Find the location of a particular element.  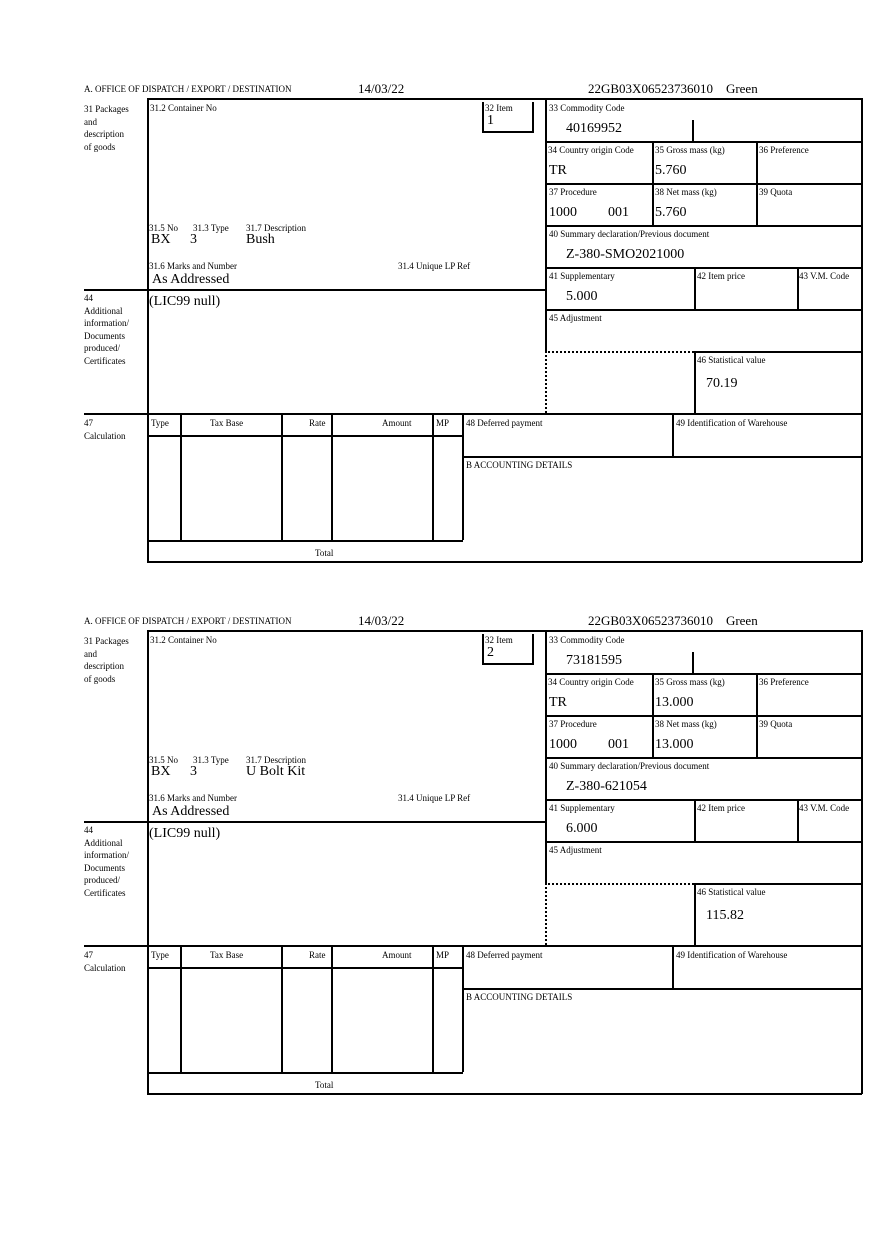

gross-mass-label: 35 Gross mass (kg) is located at coordinates (690, 682).